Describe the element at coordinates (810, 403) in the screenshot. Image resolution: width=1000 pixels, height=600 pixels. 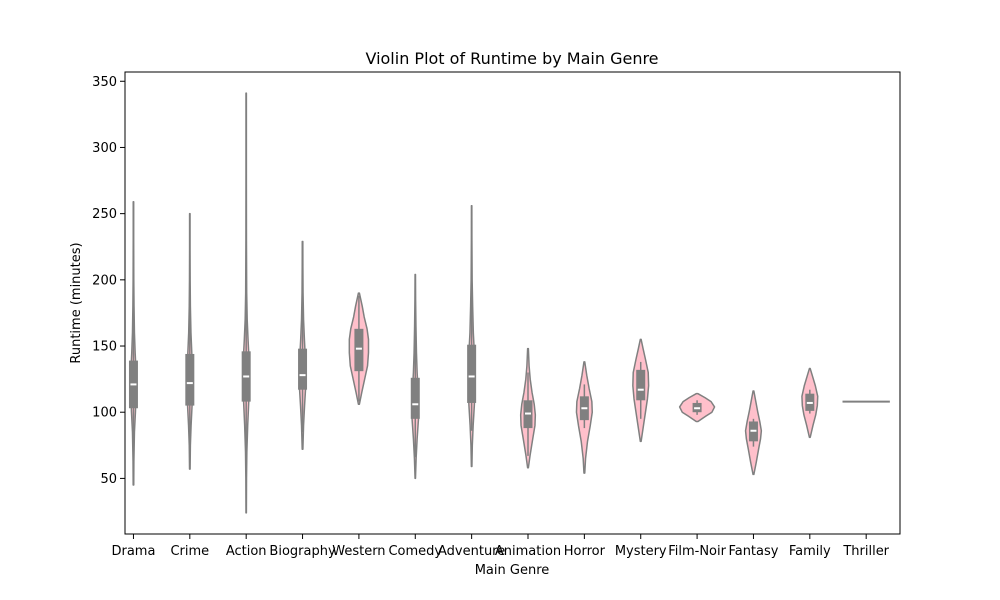
I see `violin-family` at that location.